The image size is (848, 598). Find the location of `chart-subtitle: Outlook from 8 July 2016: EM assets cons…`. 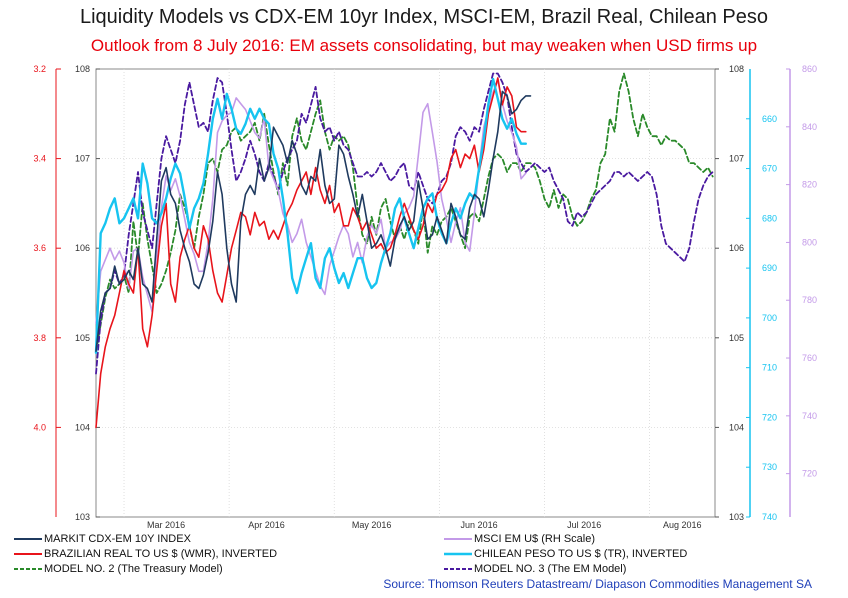

chart-subtitle: Outlook from 8 July 2016: EM assets cons… is located at coordinates (424, 45).